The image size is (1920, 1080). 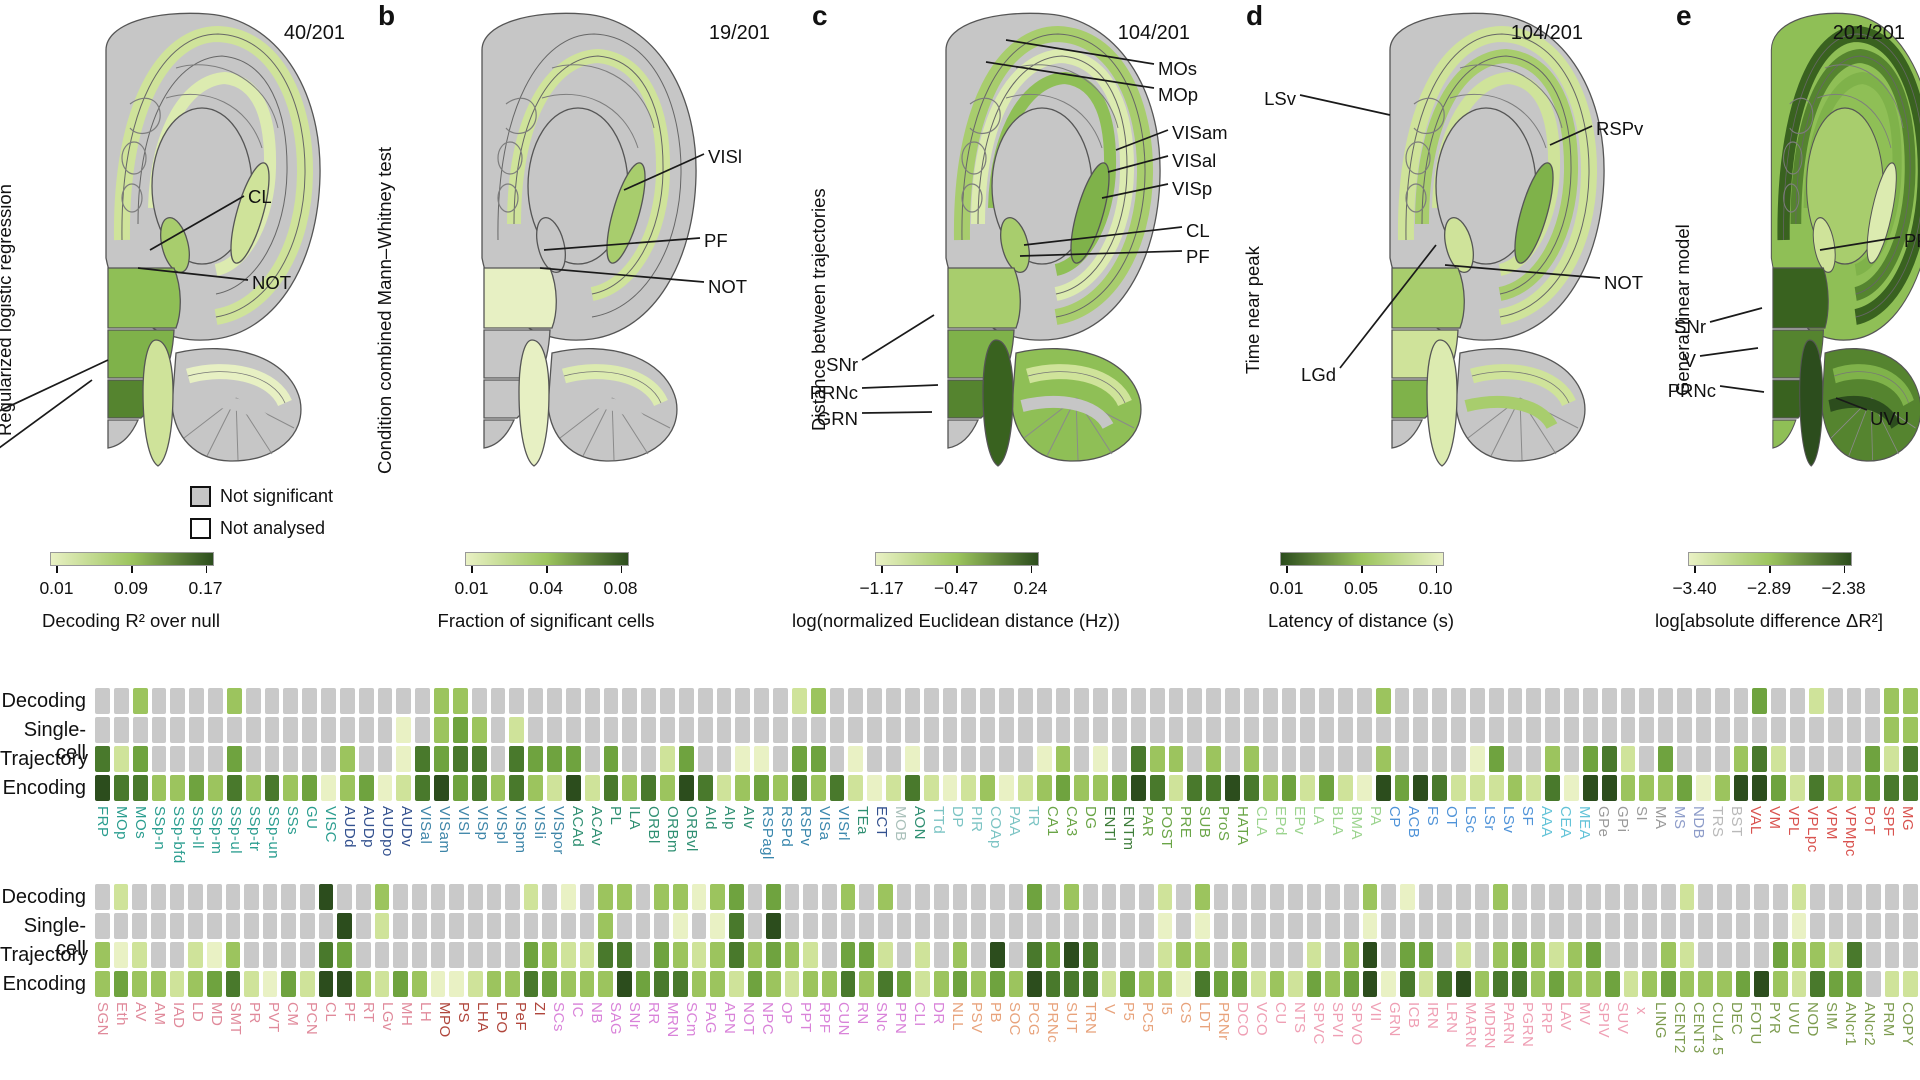 I want to click on panel-letter: c, so click(x=820, y=15).